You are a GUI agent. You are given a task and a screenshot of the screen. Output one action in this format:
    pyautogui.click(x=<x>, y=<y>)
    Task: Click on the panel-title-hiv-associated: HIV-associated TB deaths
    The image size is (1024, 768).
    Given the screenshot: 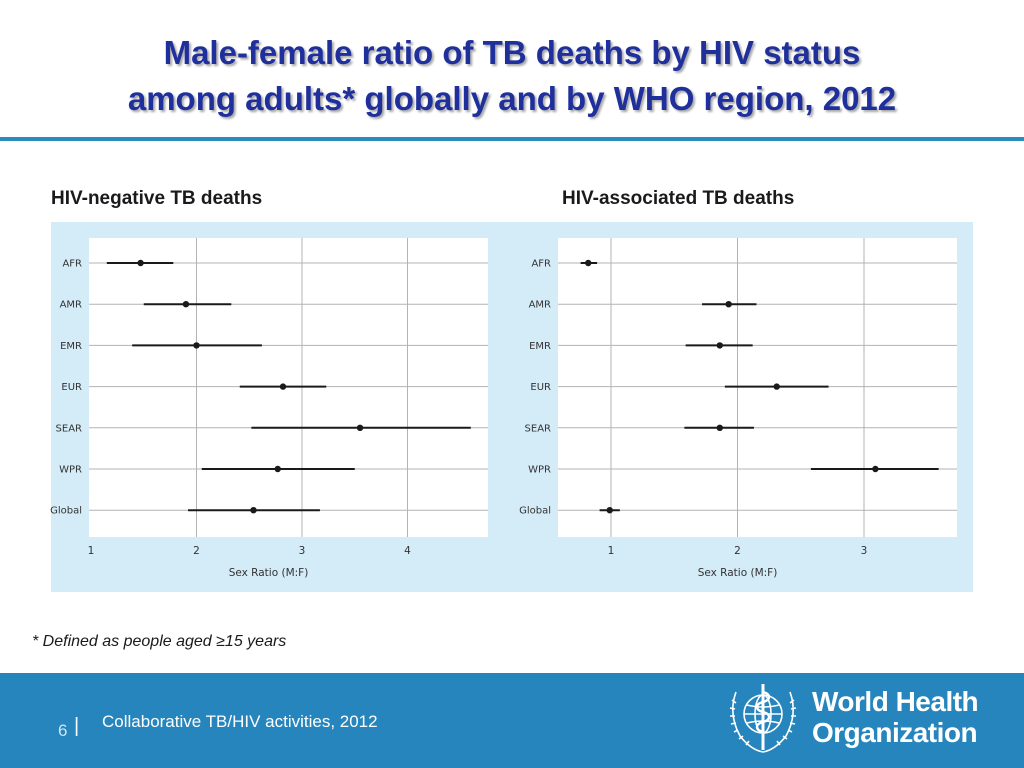 What is the action you would take?
    pyautogui.click(x=678, y=198)
    